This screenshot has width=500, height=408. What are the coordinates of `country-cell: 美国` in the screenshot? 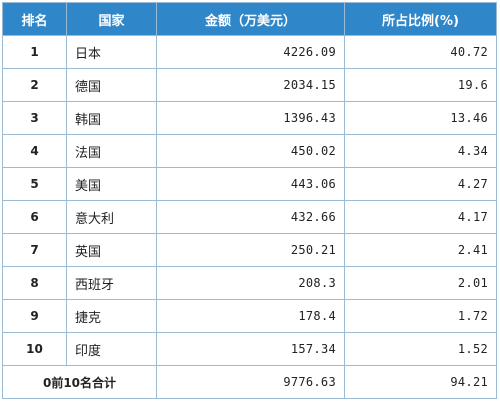 It's located at (111, 184).